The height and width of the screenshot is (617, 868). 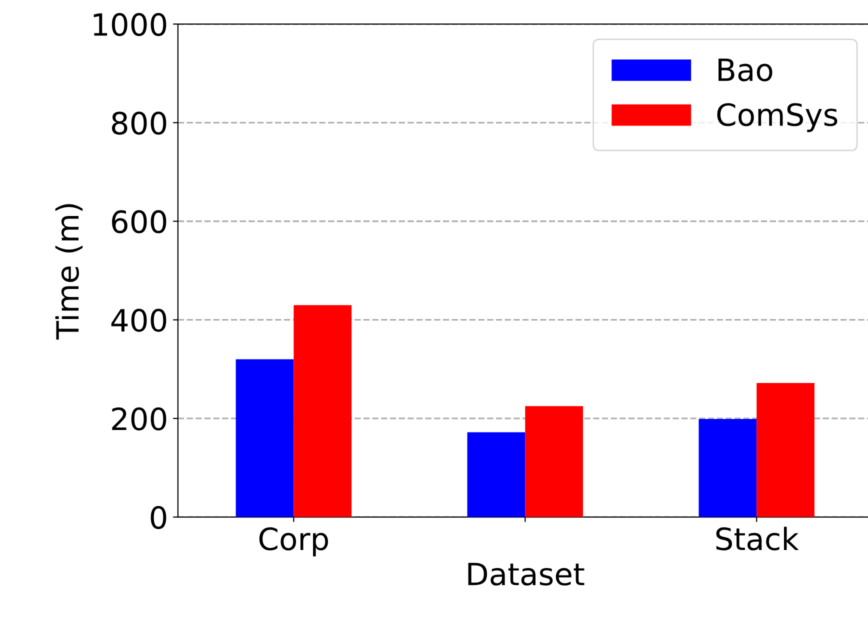 What do you see at coordinates (69, 272) in the screenshot?
I see `y-axis-title: Time (m)` at bounding box center [69, 272].